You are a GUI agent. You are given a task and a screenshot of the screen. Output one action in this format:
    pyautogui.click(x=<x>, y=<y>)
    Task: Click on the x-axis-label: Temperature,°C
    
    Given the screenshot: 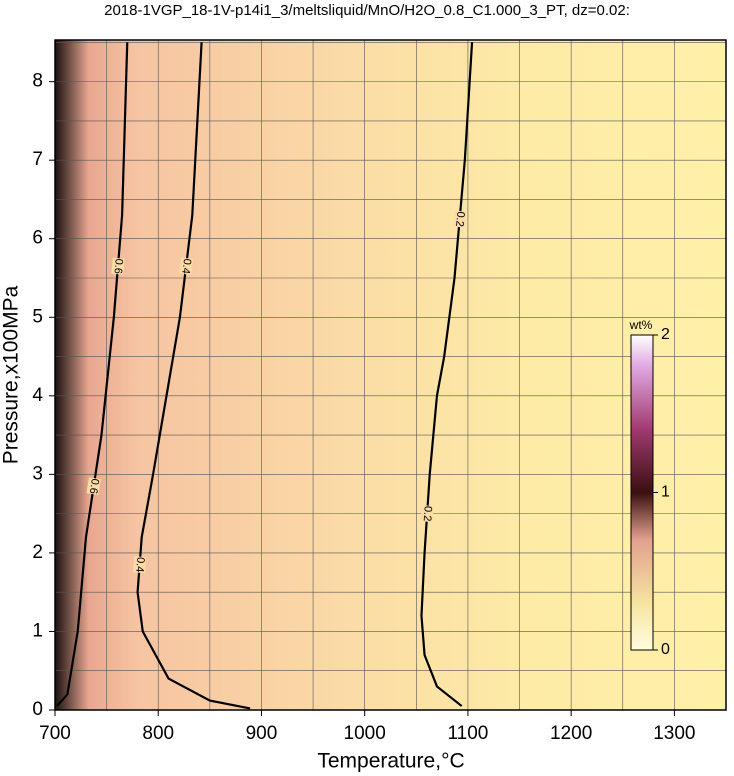 What is the action you would take?
    pyautogui.click(x=390, y=761)
    